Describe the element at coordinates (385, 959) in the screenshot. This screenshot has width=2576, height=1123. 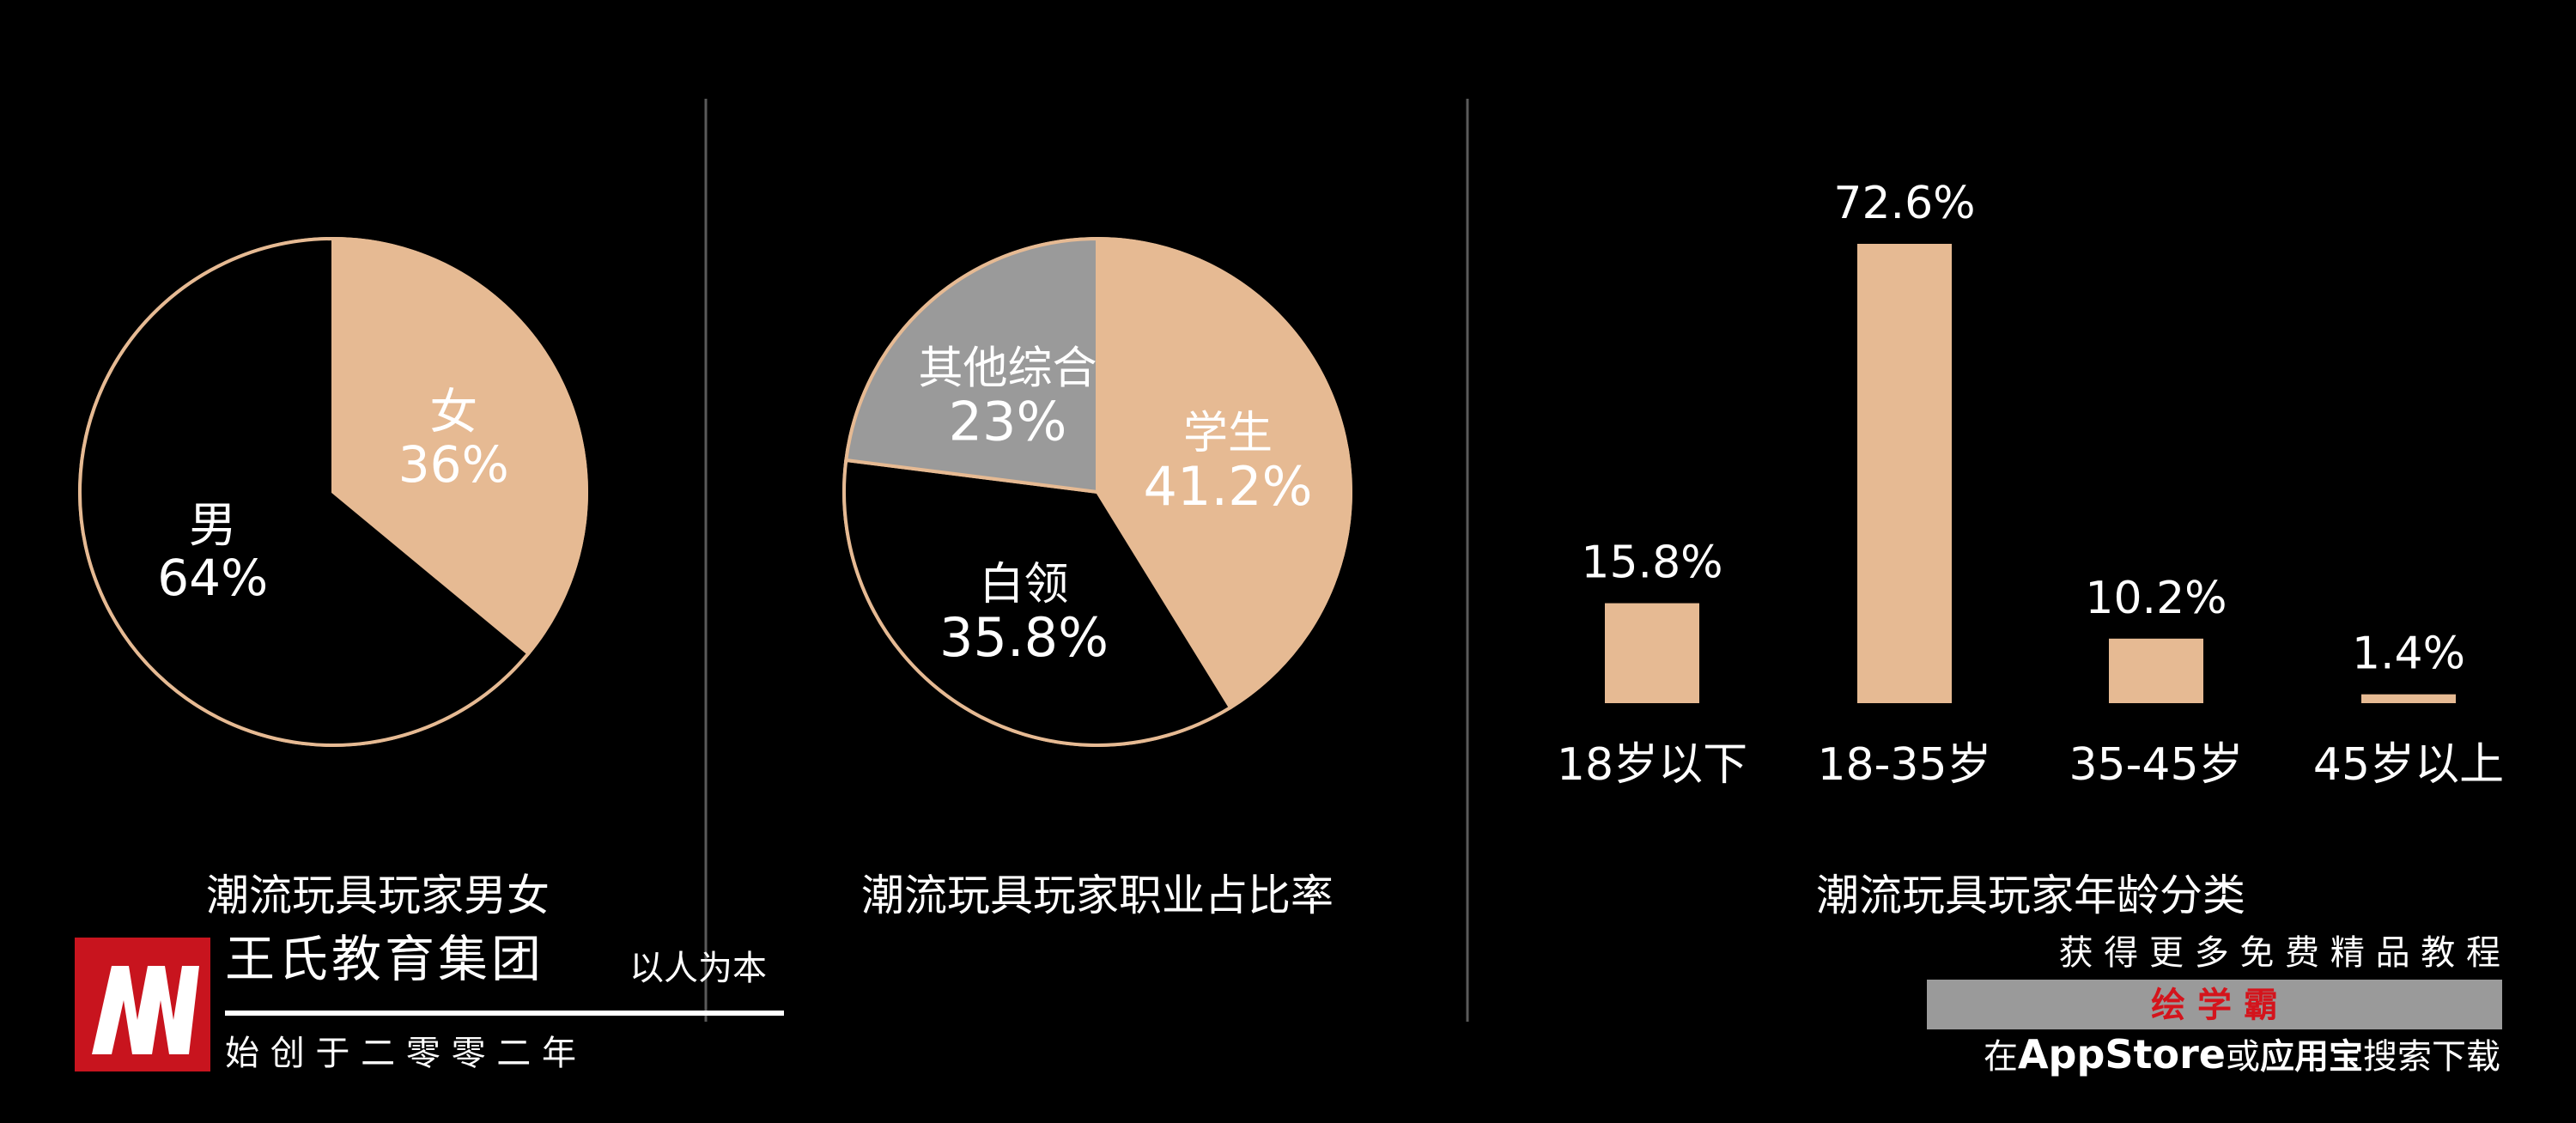
I see `company-name: 王氏教育集团` at that location.